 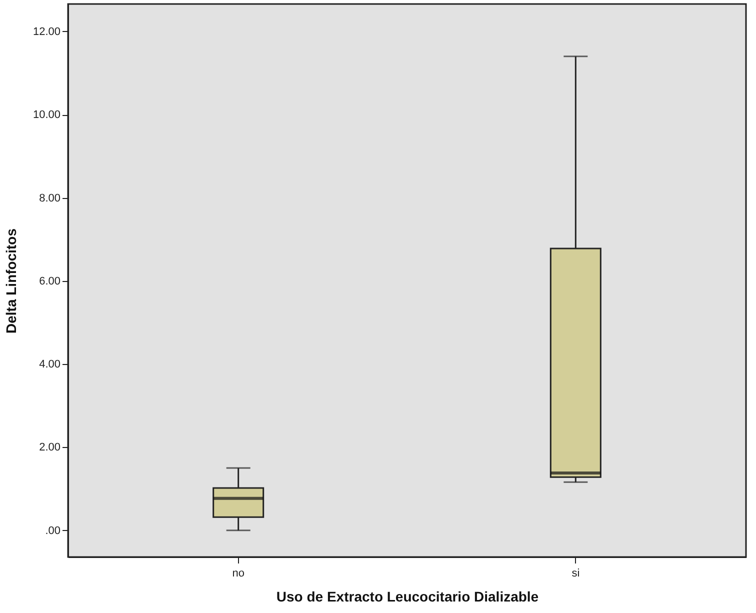 I want to click on y-tick-label: 12.00, so click(x=46, y=32).